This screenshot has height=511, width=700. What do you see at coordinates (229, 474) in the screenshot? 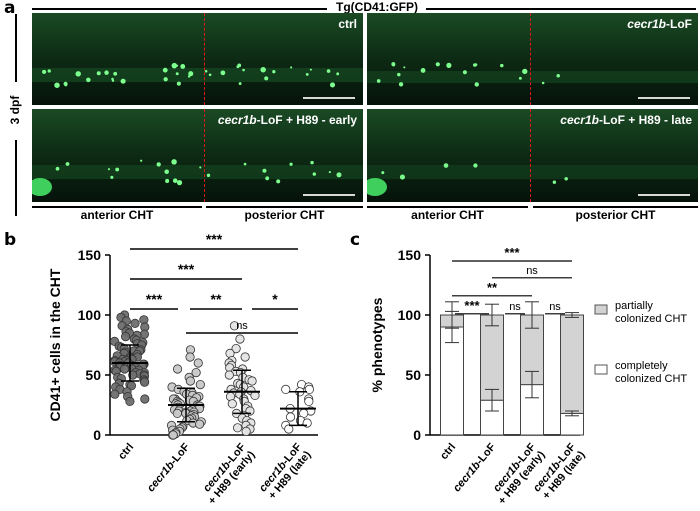
I see `category-label: cecr1b-LoF+ H89 (early)` at bounding box center [229, 474].